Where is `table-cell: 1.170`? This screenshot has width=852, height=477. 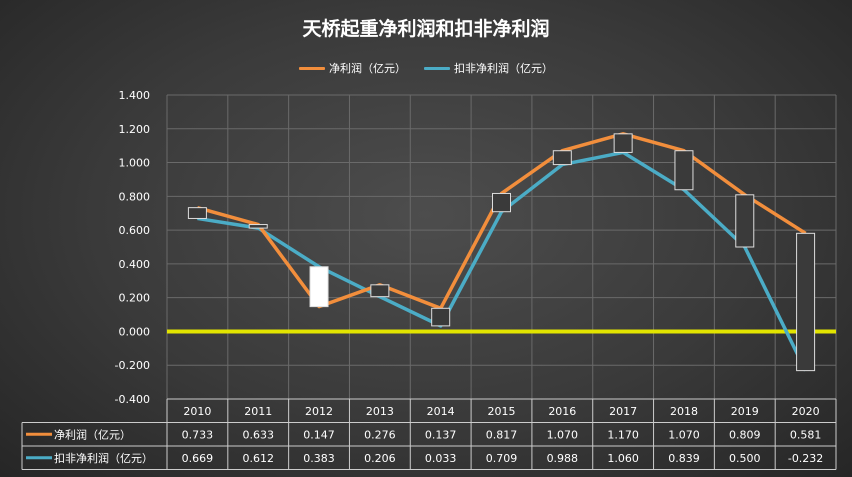 table-cell: 1.170 is located at coordinates (623, 434).